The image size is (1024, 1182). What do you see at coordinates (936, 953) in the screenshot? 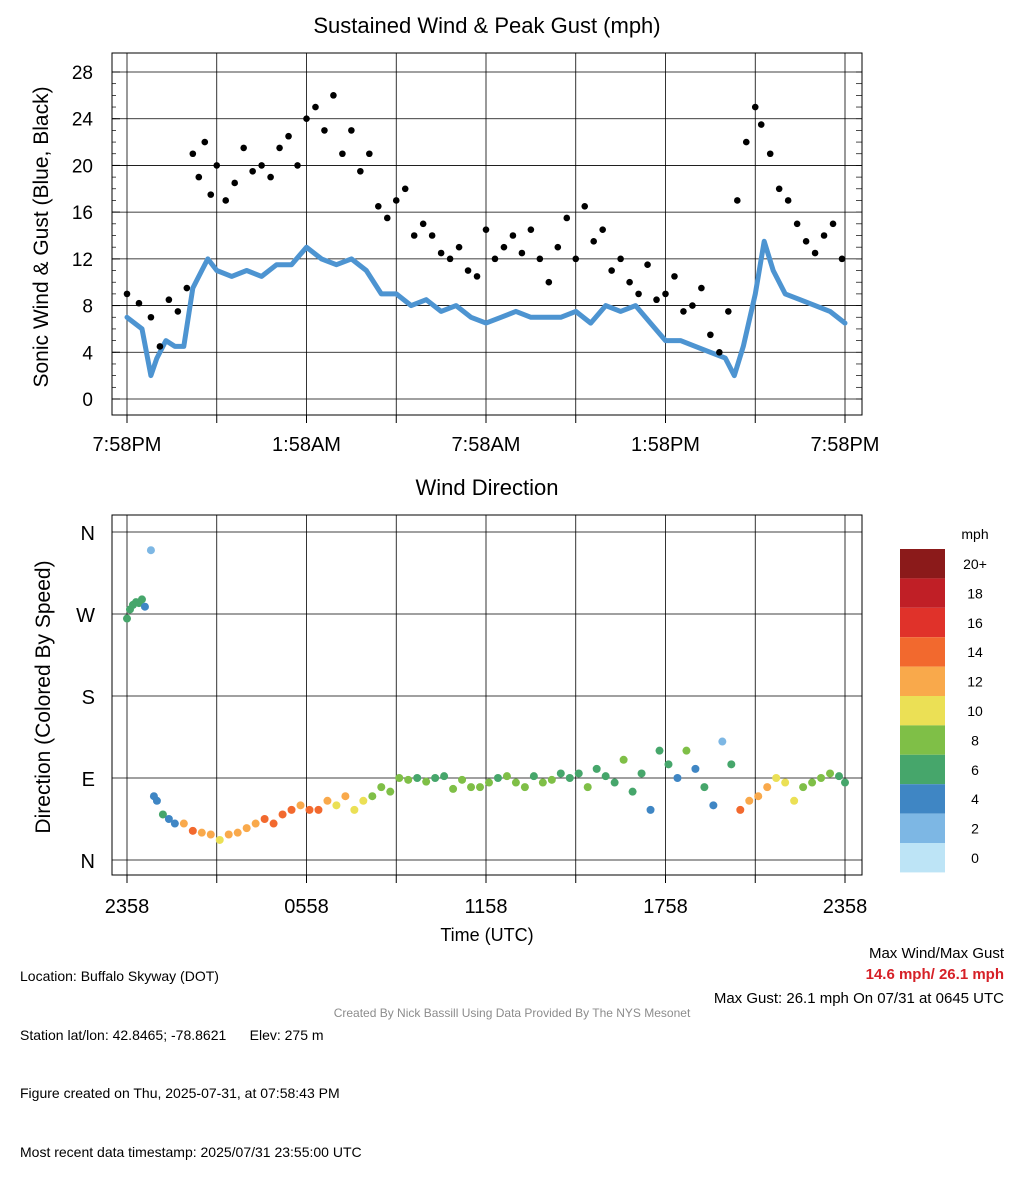
I see `max-heading: Max Wind/Max Gust` at bounding box center [936, 953].